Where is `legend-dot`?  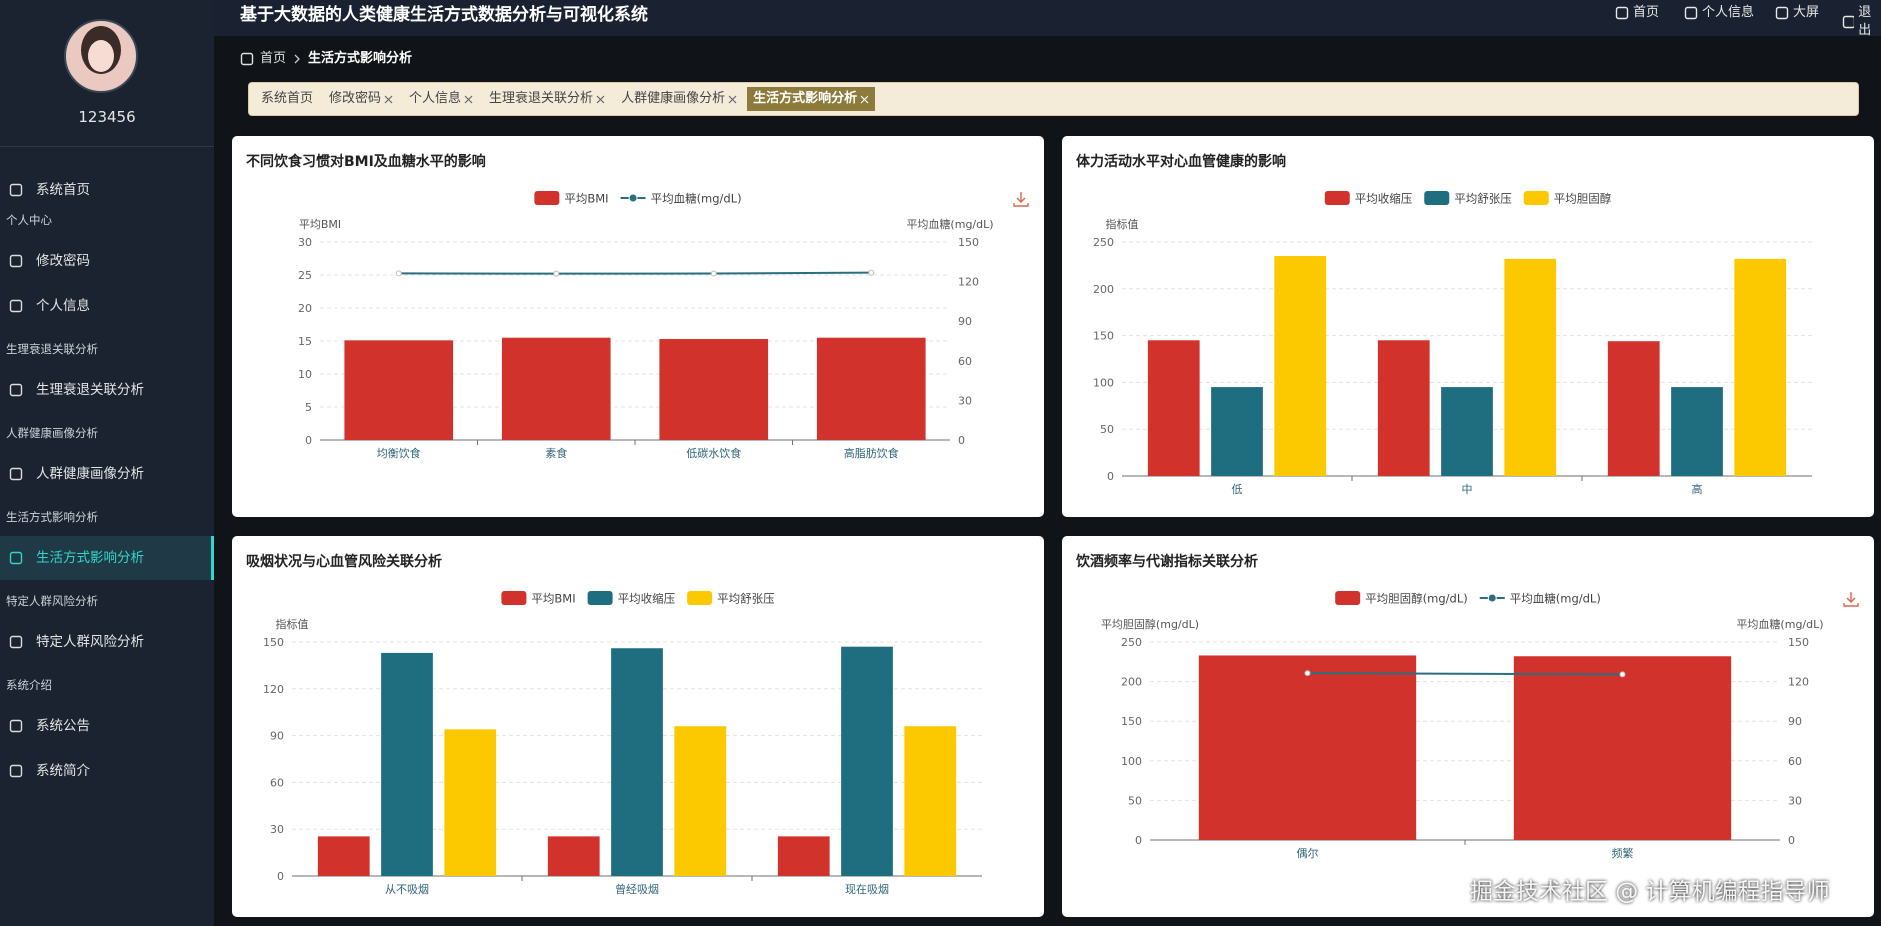
legend-dot is located at coordinates (1492, 598).